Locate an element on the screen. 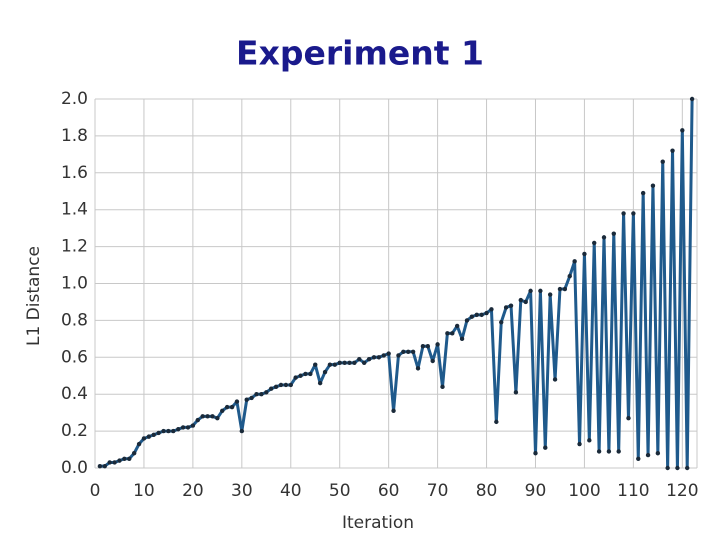 The width and height of the screenshot is (720, 540). y-tick-label: 0.6 is located at coordinates (74, 357).